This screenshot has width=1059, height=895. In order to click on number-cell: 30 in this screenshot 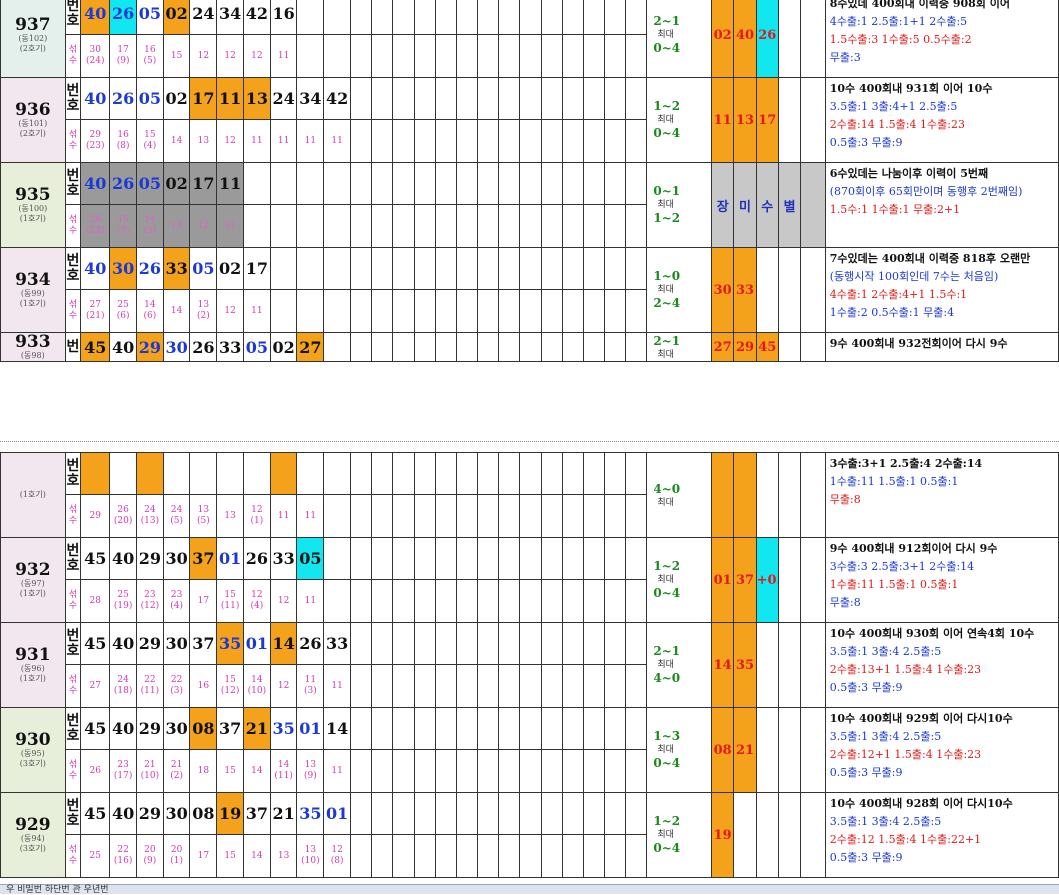, I will do `click(176, 643)`.